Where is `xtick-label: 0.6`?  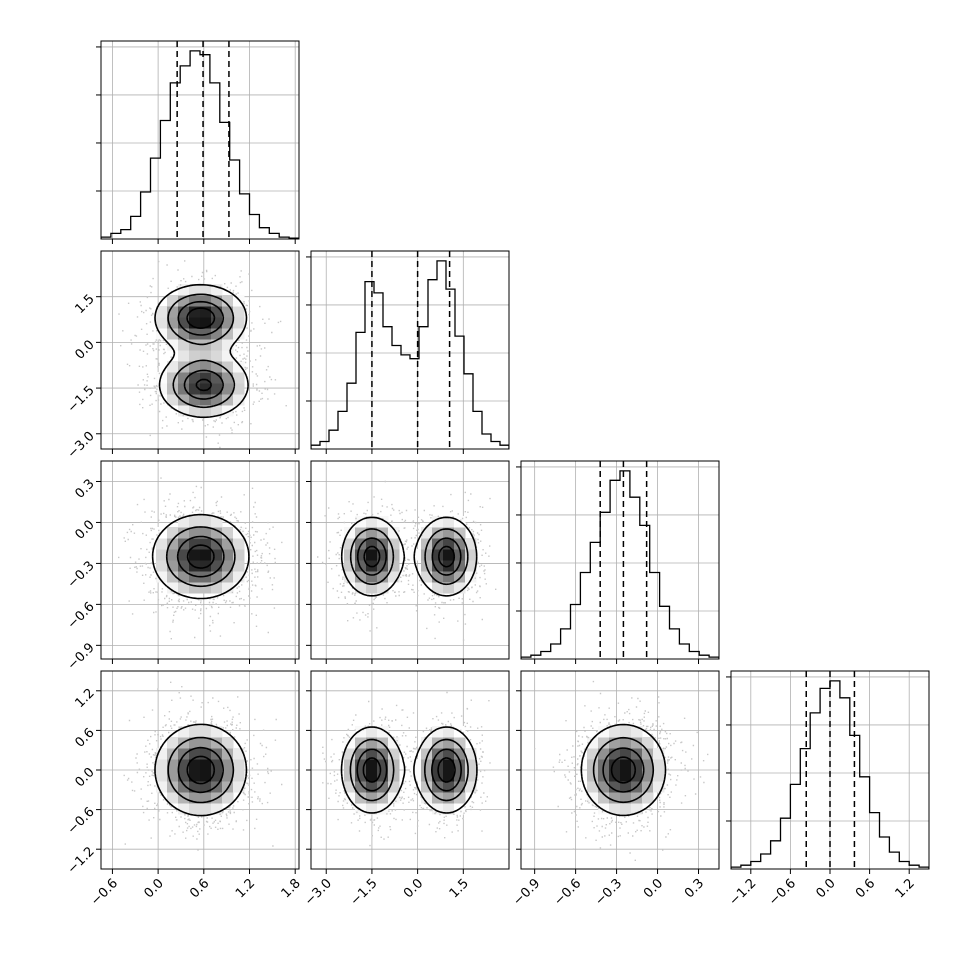 xtick-label: 0.6 is located at coordinates (199, 888).